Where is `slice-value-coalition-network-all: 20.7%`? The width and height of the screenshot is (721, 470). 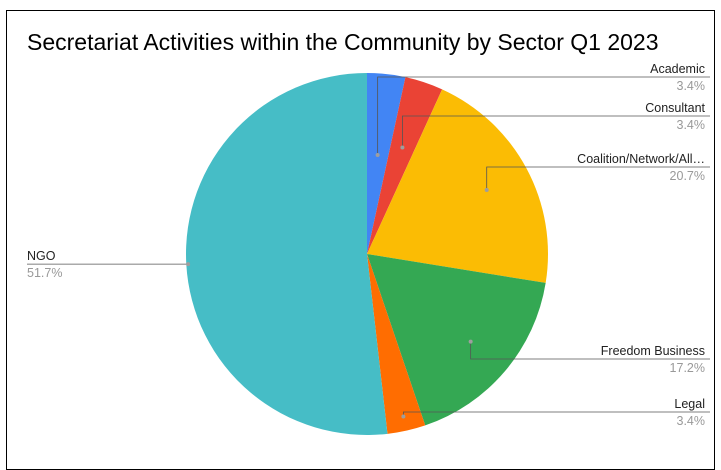
slice-value-coalition-network-all: 20.7% is located at coordinates (687, 176).